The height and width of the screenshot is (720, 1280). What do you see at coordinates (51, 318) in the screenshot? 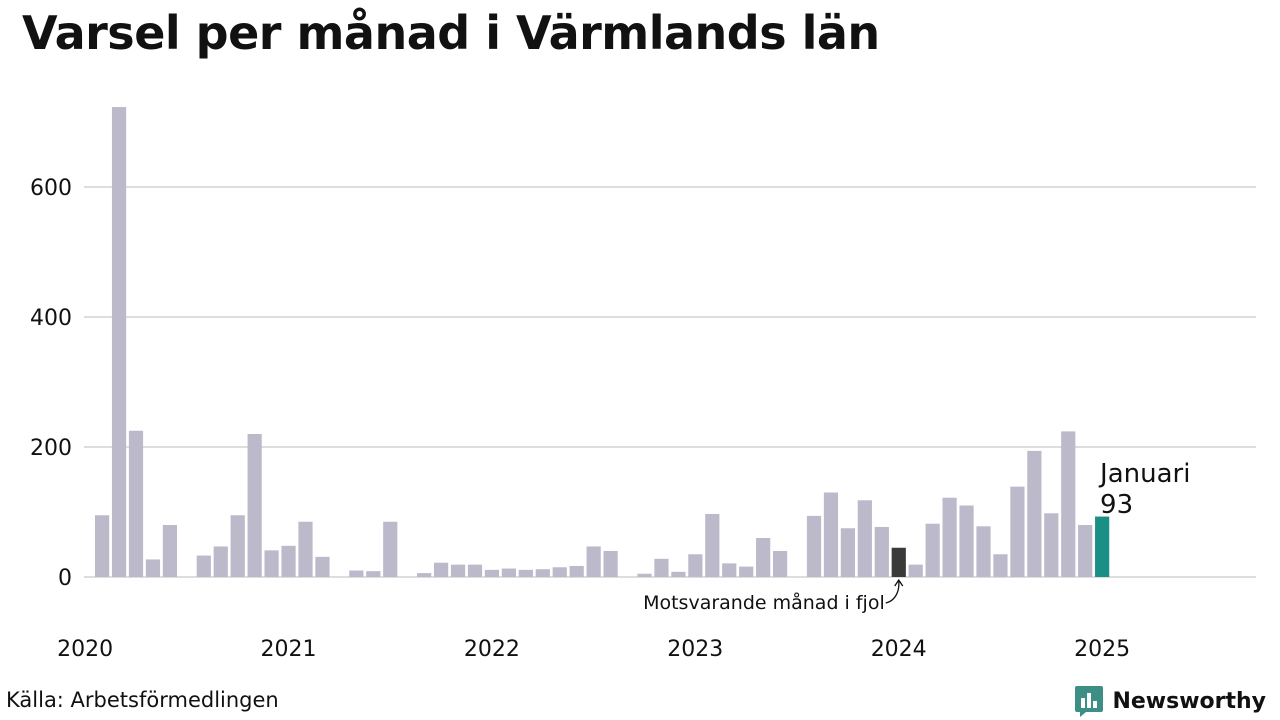
I see `y-tick-label: 400` at bounding box center [51, 318].